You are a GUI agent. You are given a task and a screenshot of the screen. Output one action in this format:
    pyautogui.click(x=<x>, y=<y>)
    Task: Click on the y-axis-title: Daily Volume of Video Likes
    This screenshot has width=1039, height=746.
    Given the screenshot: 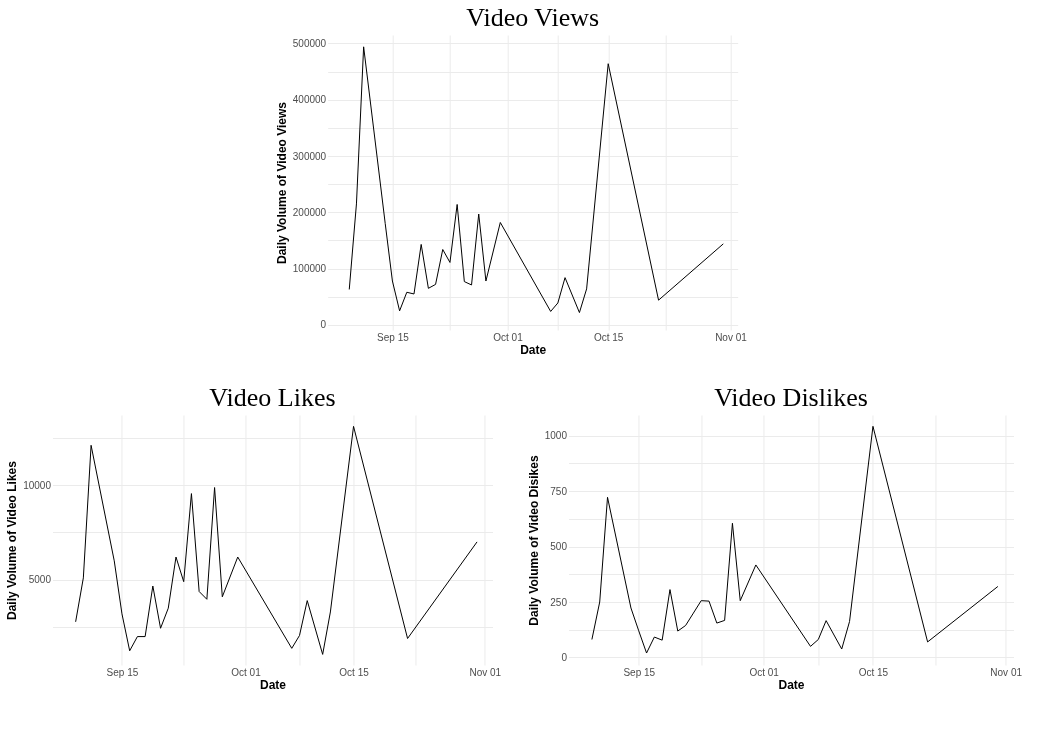 What is the action you would take?
    pyautogui.click(x=12, y=540)
    